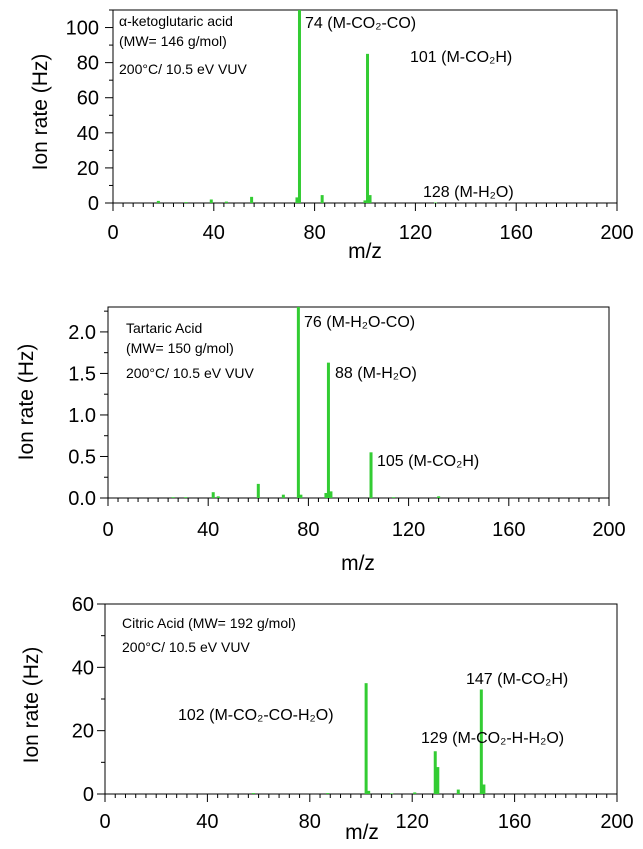 This screenshot has width=643, height=849. I want to click on y-tick-label: 0.5, so click(82, 457).